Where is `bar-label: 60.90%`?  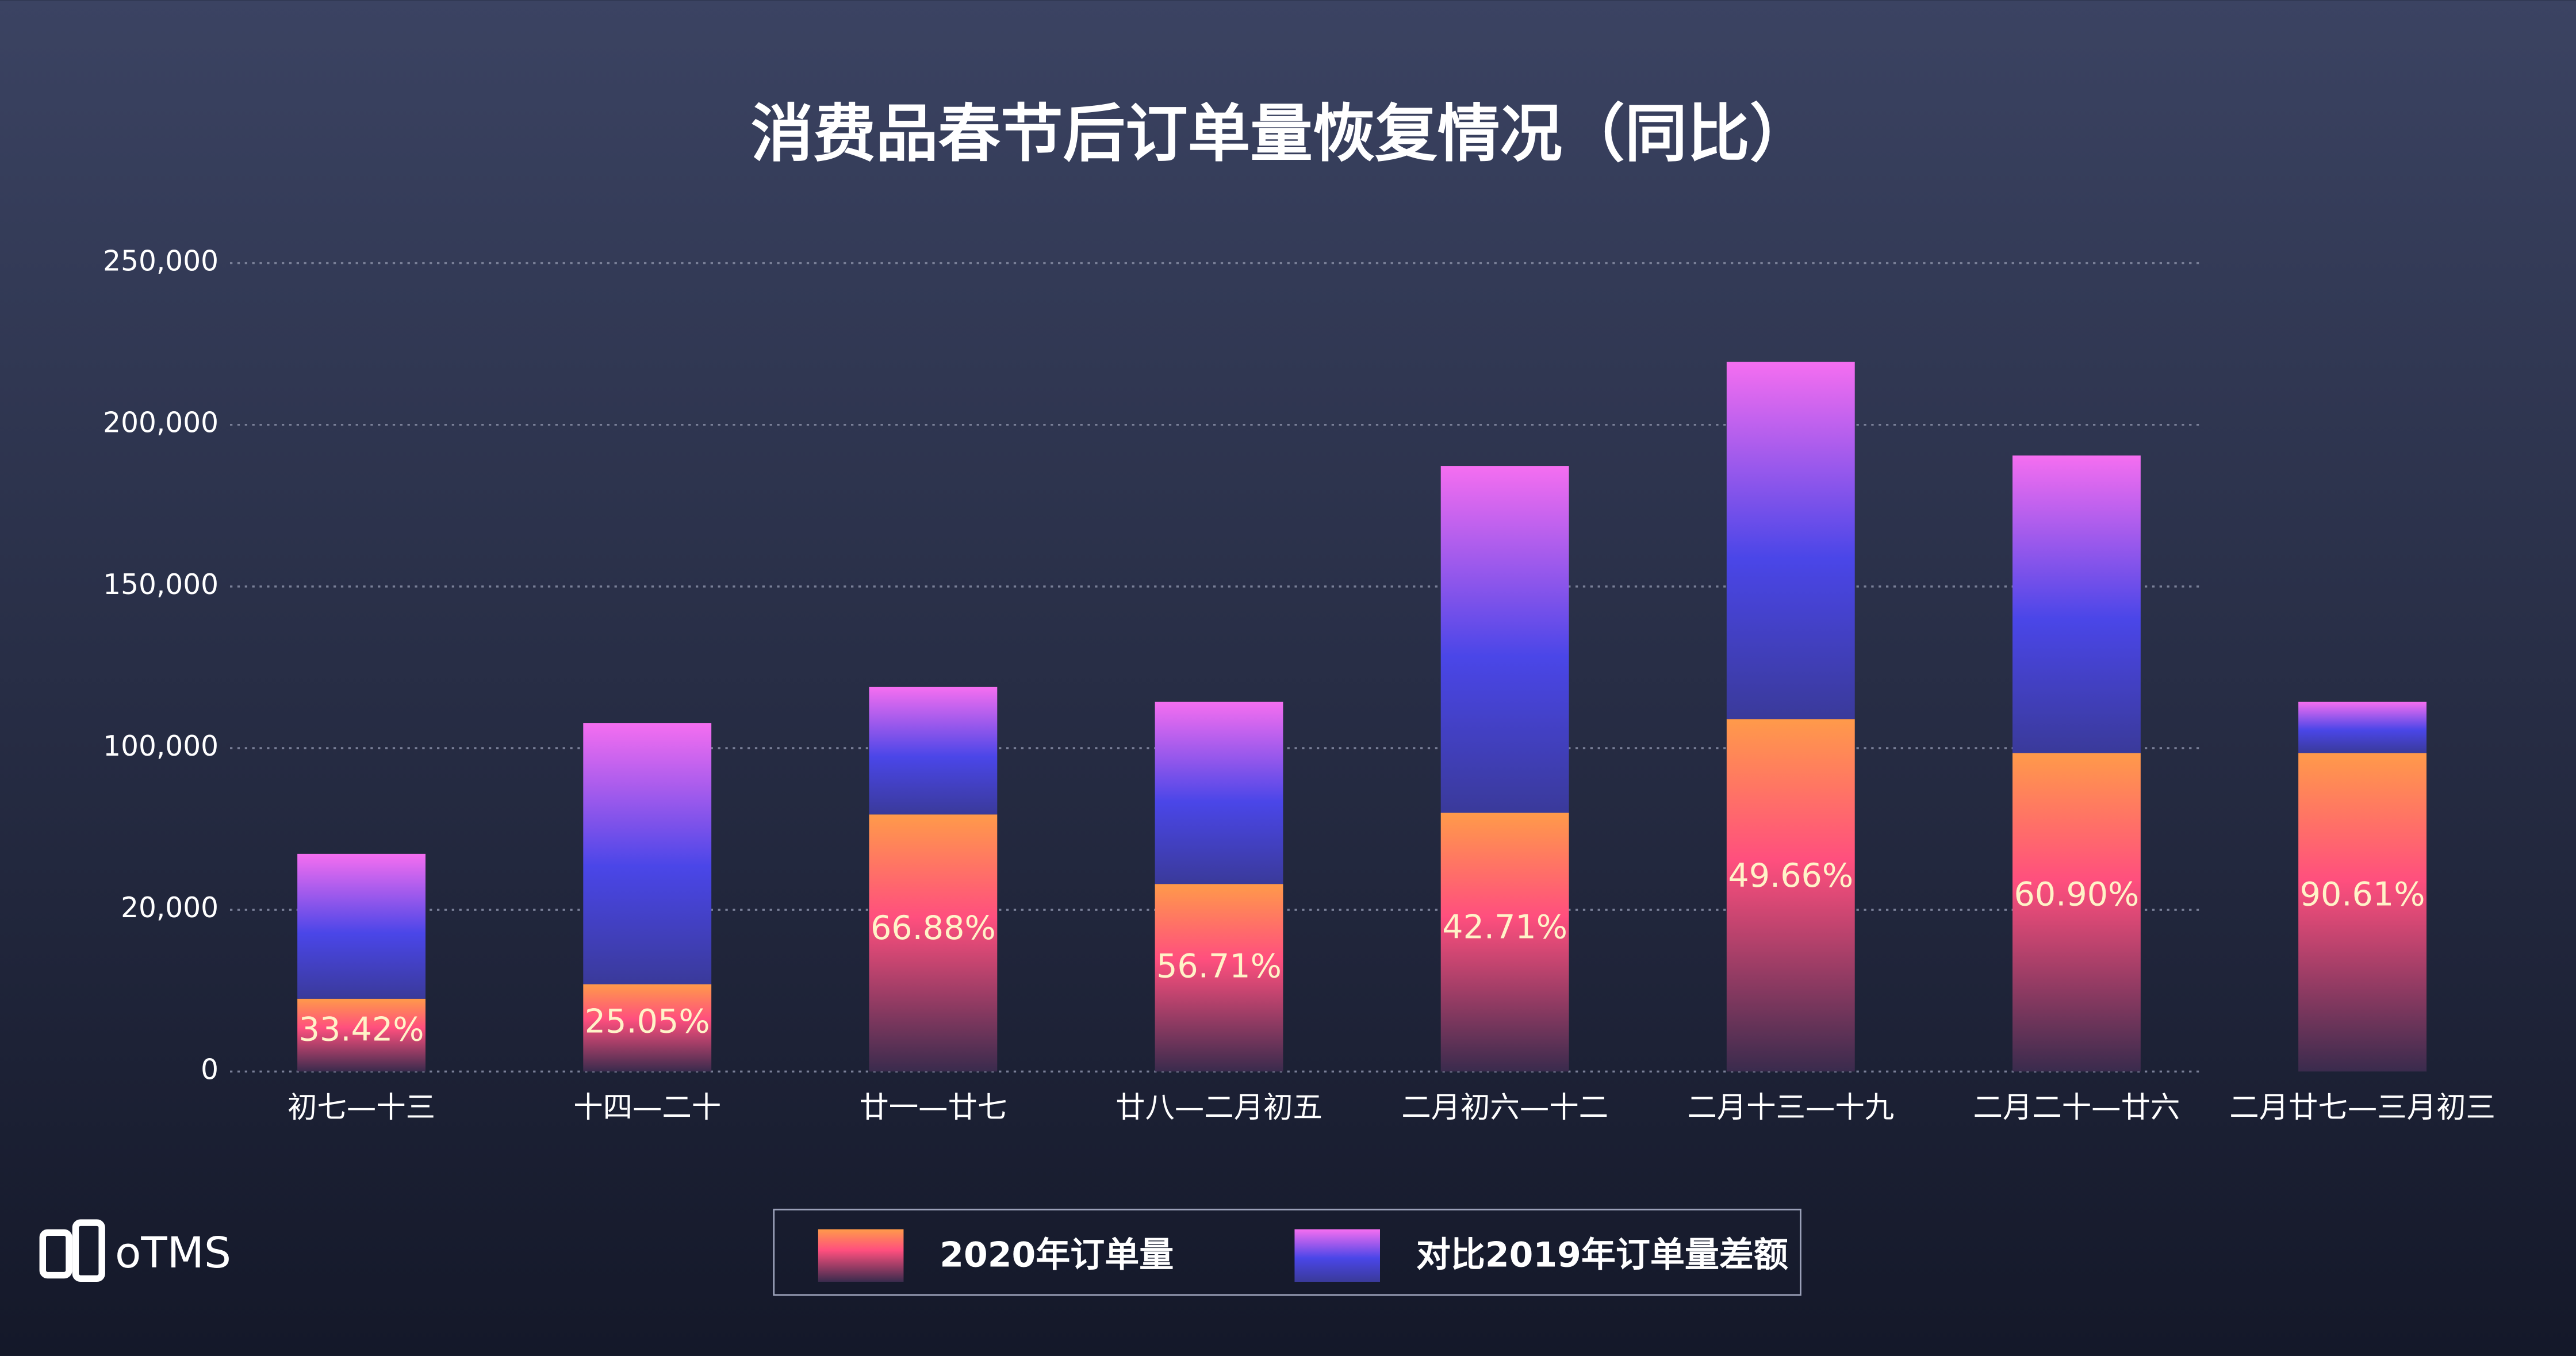 bar-label: 60.90% is located at coordinates (2077, 894).